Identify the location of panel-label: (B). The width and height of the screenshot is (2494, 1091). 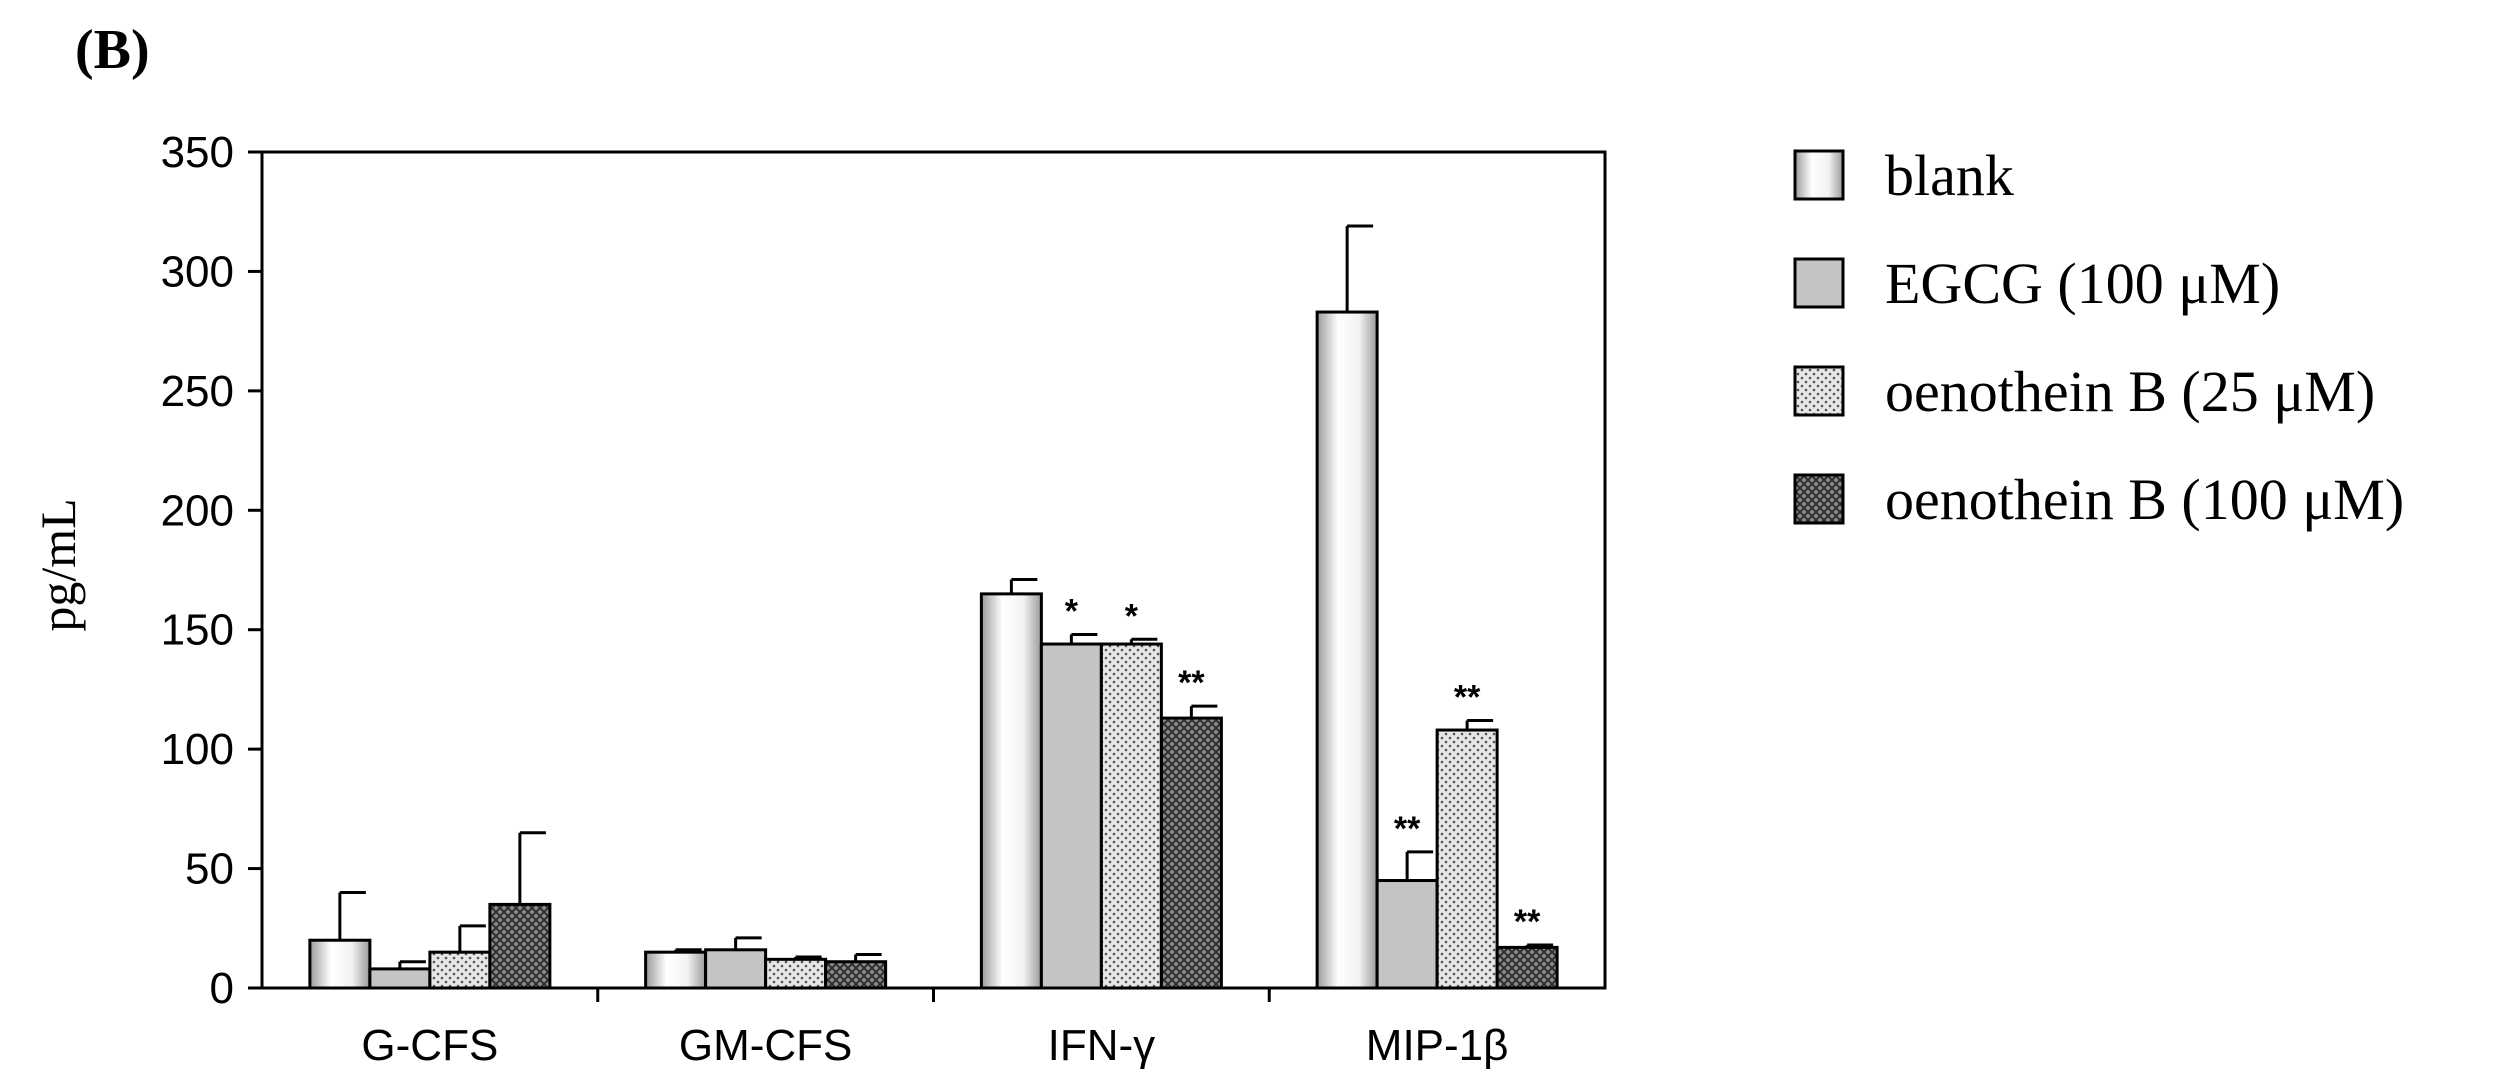
(112, 50).